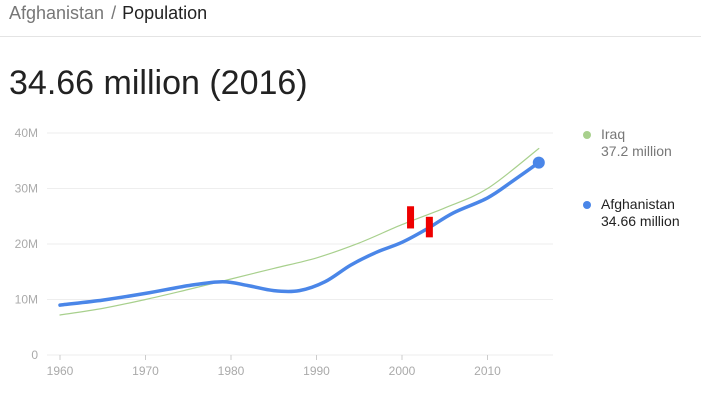 This screenshot has width=701, height=401. I want to click on legend-afghanistan-value: 34.66 million, so click(640, 221).